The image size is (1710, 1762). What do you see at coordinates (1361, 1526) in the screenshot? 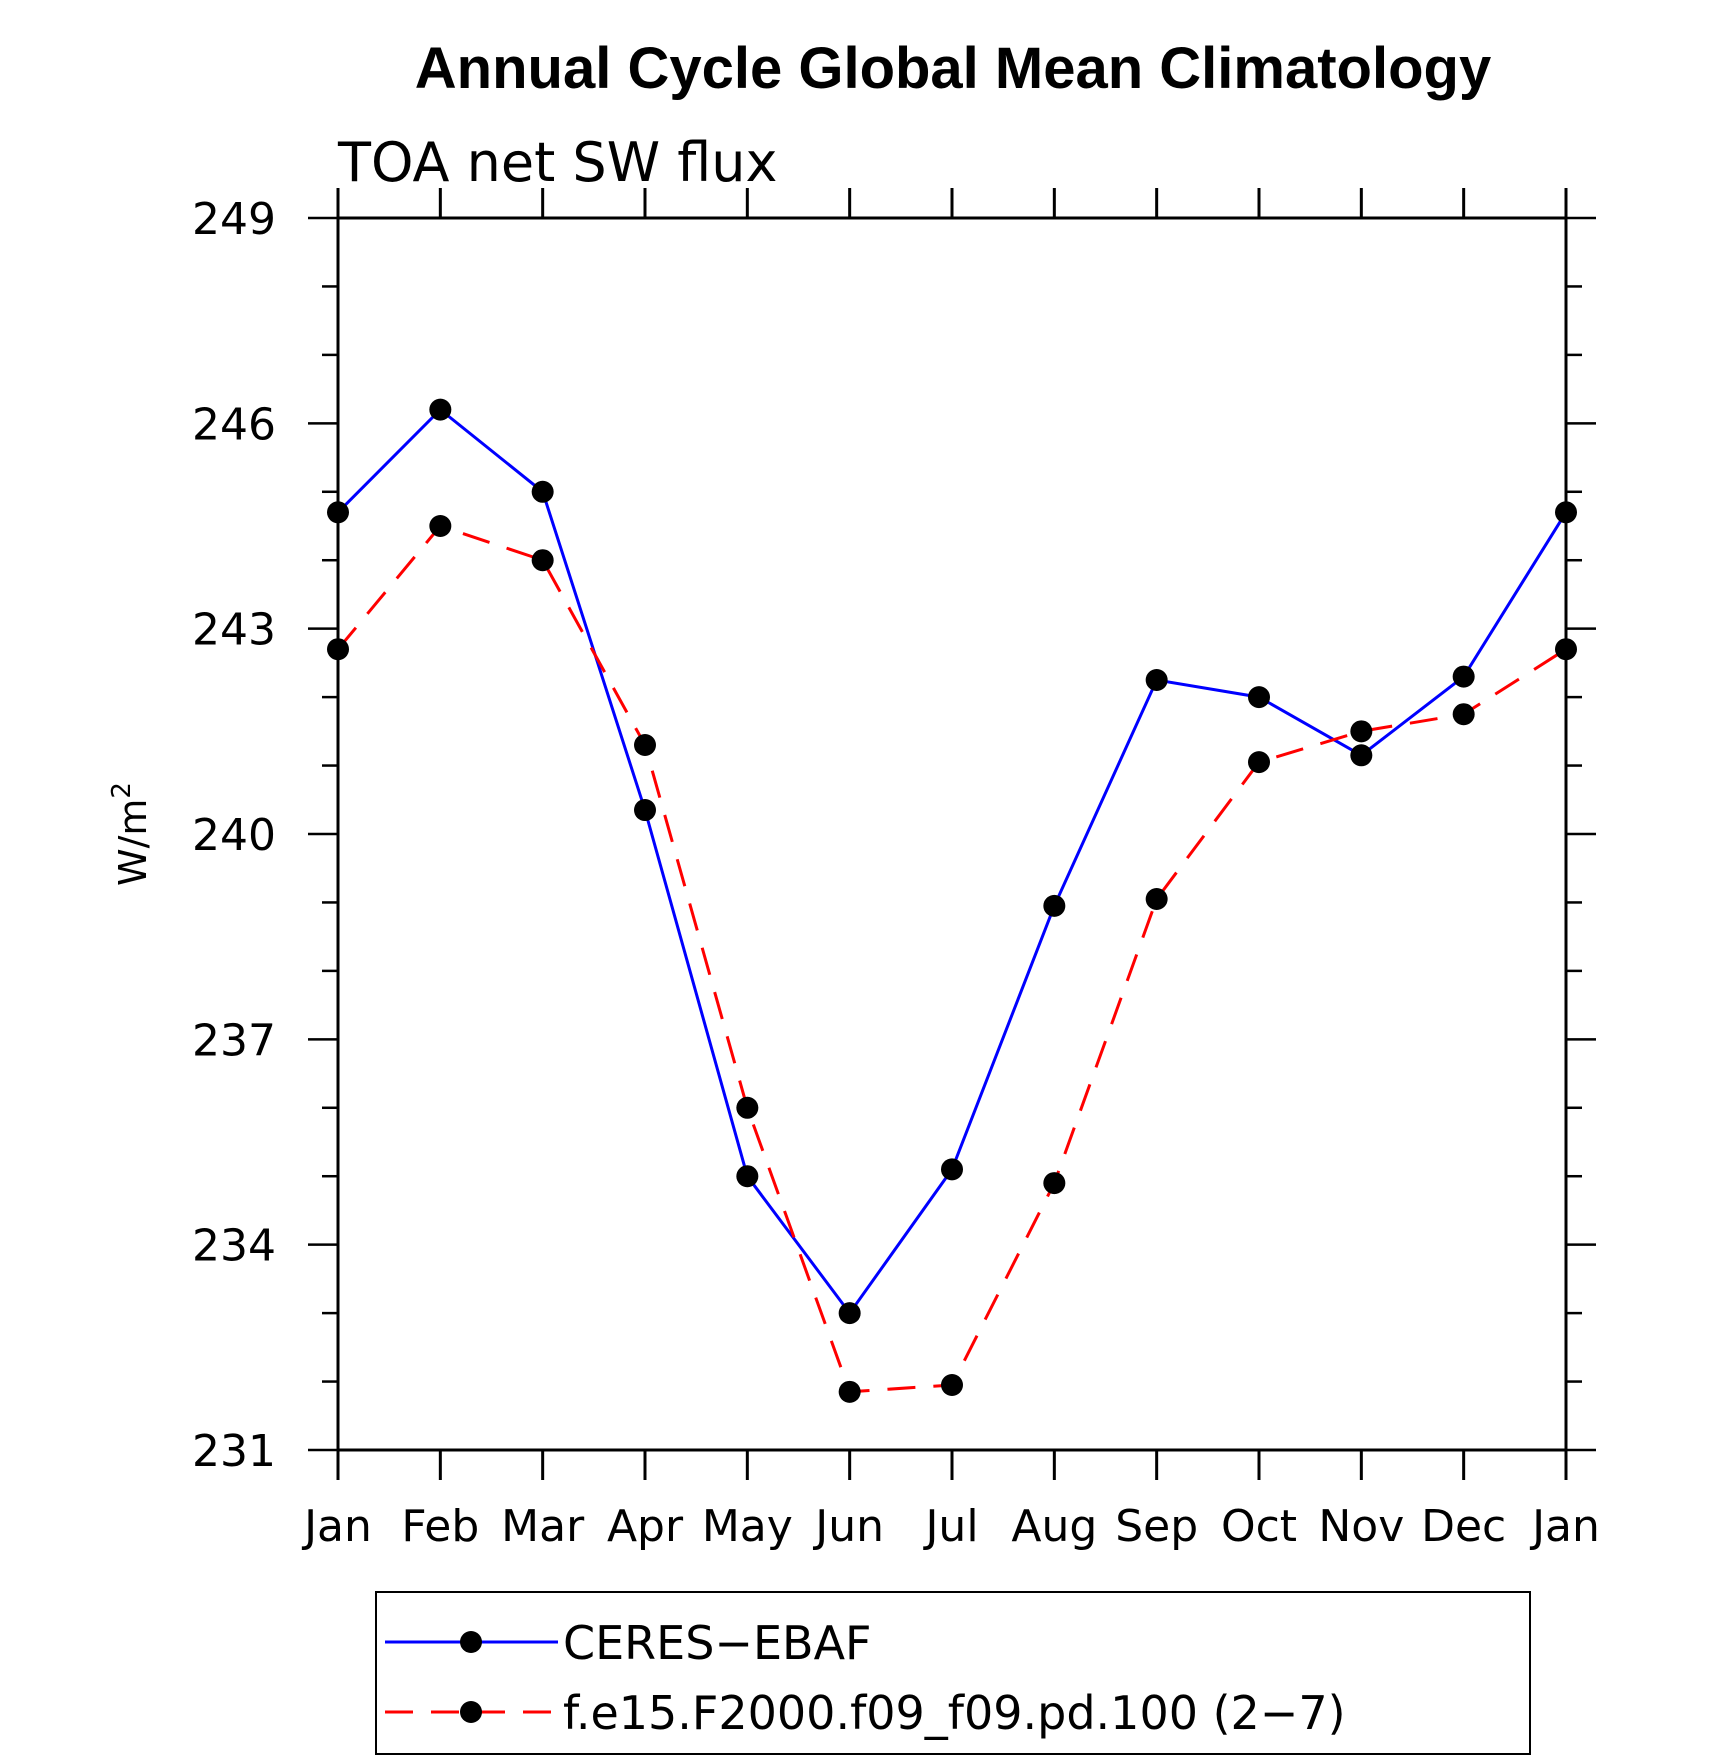
I see `x-tick-label: Nov` at bounding box center [1361, 1526].